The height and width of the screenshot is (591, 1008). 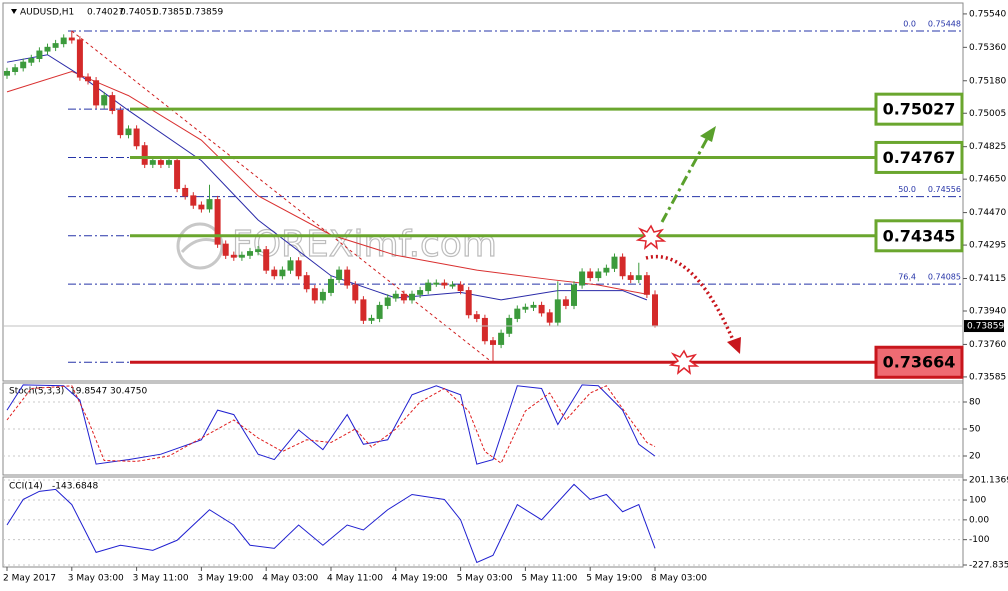 What do you see at coordinates (987, 377) in the screenshot?
I see `y-tick-label: 0.73585` at bounding box center [987, 377].